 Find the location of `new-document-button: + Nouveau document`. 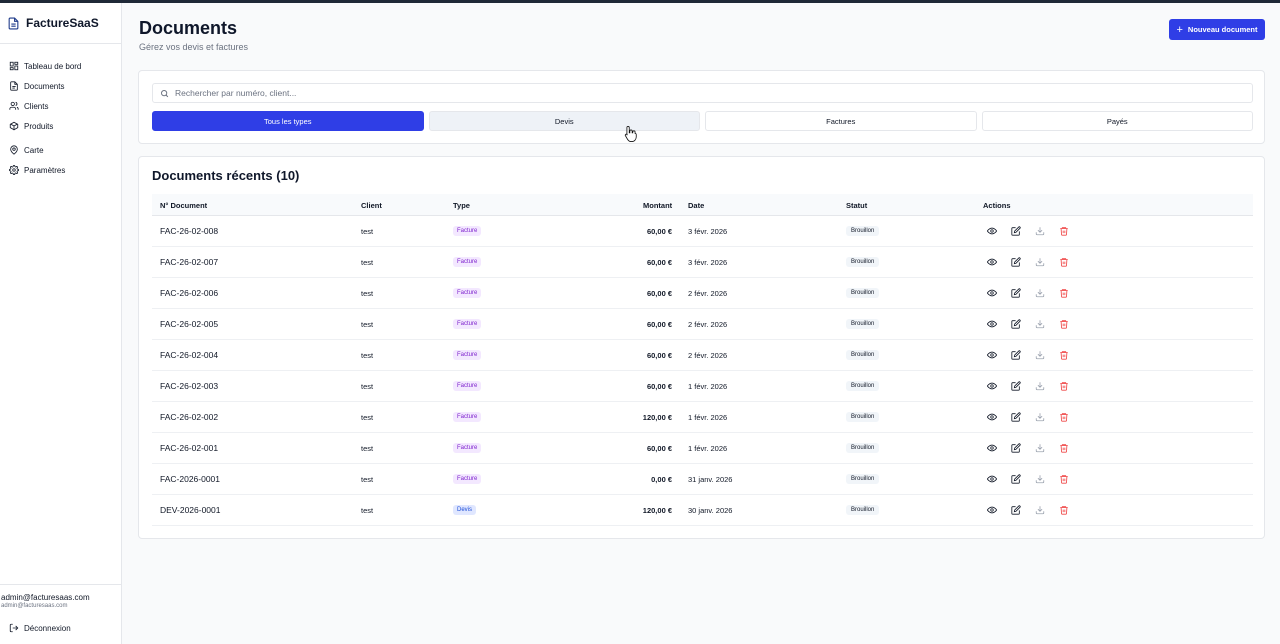

new-document-button: + Nouveau document is located at coordinates (1217, 29).